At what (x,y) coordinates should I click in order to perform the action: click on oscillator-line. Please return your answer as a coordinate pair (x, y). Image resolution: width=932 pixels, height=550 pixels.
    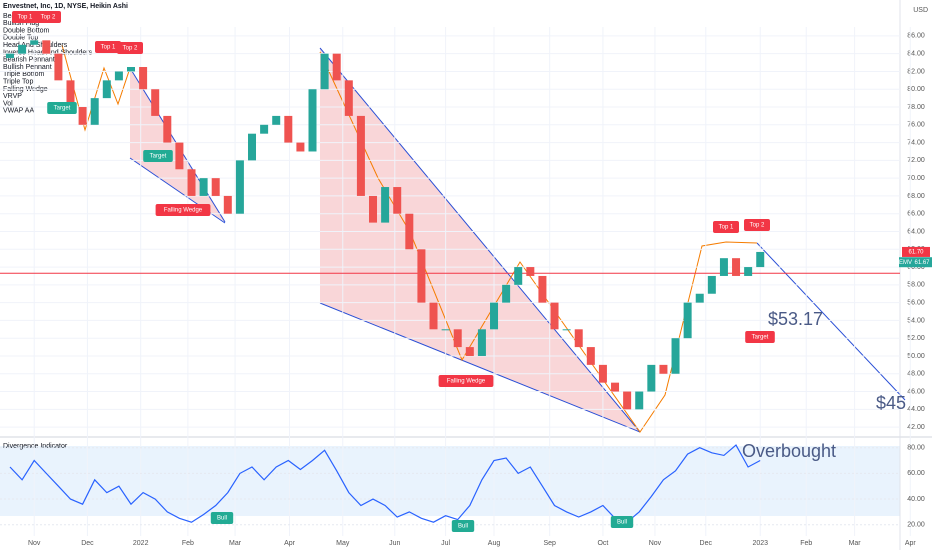
    Looking at the image, I should click on (385, 483).